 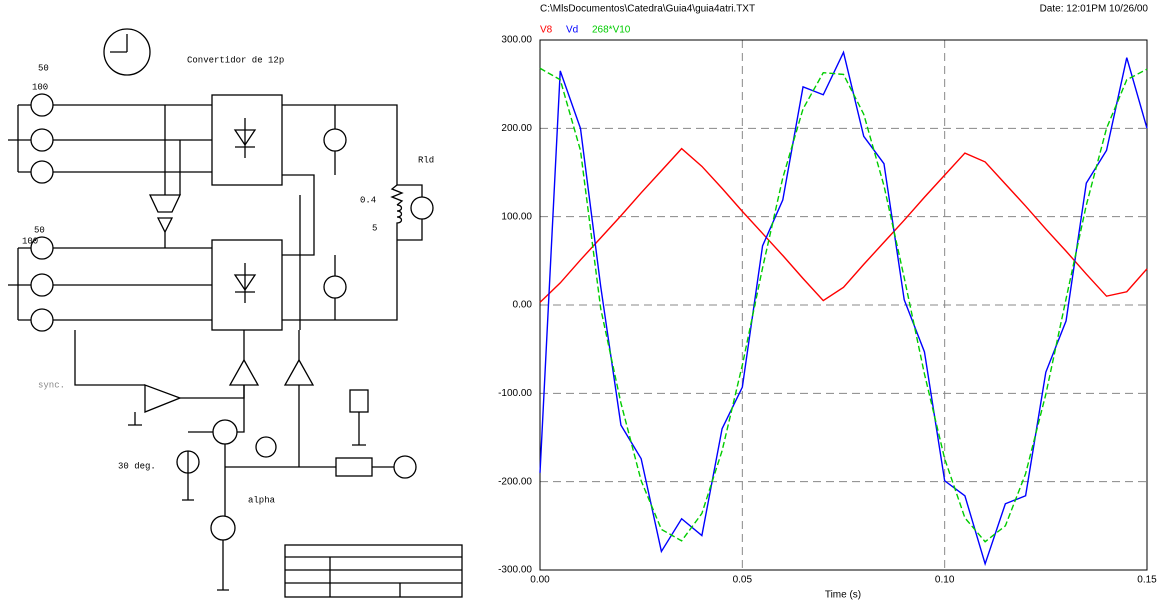 What do you see at coordinates (165, 225) in the screenshot?
I see `buffer` at bounding box center [165, 225].